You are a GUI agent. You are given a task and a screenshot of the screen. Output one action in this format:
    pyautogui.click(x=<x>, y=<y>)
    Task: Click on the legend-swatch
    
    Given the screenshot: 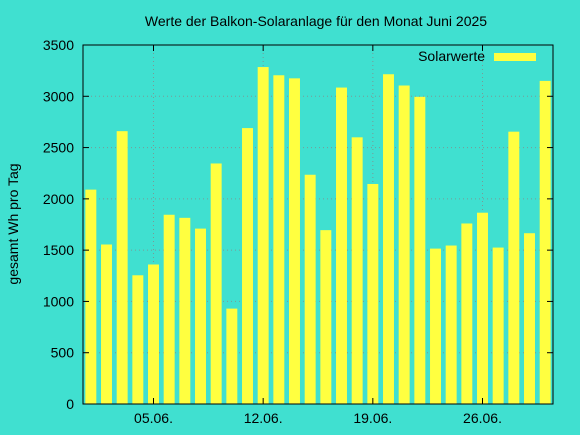 What is the action you would take?
    pyautogui.click(x=515, y=57)
    